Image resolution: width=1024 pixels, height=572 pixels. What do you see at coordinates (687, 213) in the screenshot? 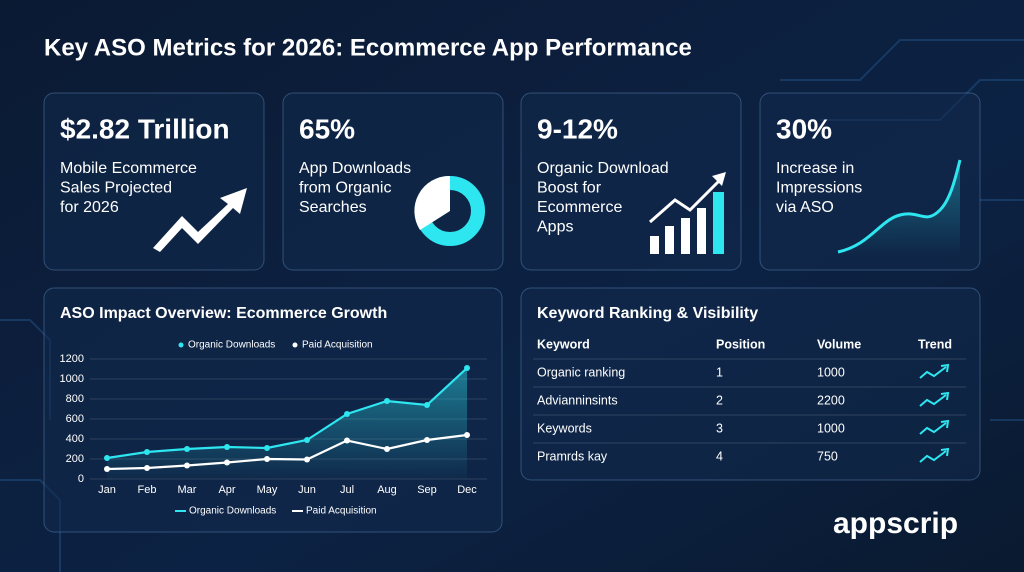
I see `icon-bars` at bounding box center [687, 213].